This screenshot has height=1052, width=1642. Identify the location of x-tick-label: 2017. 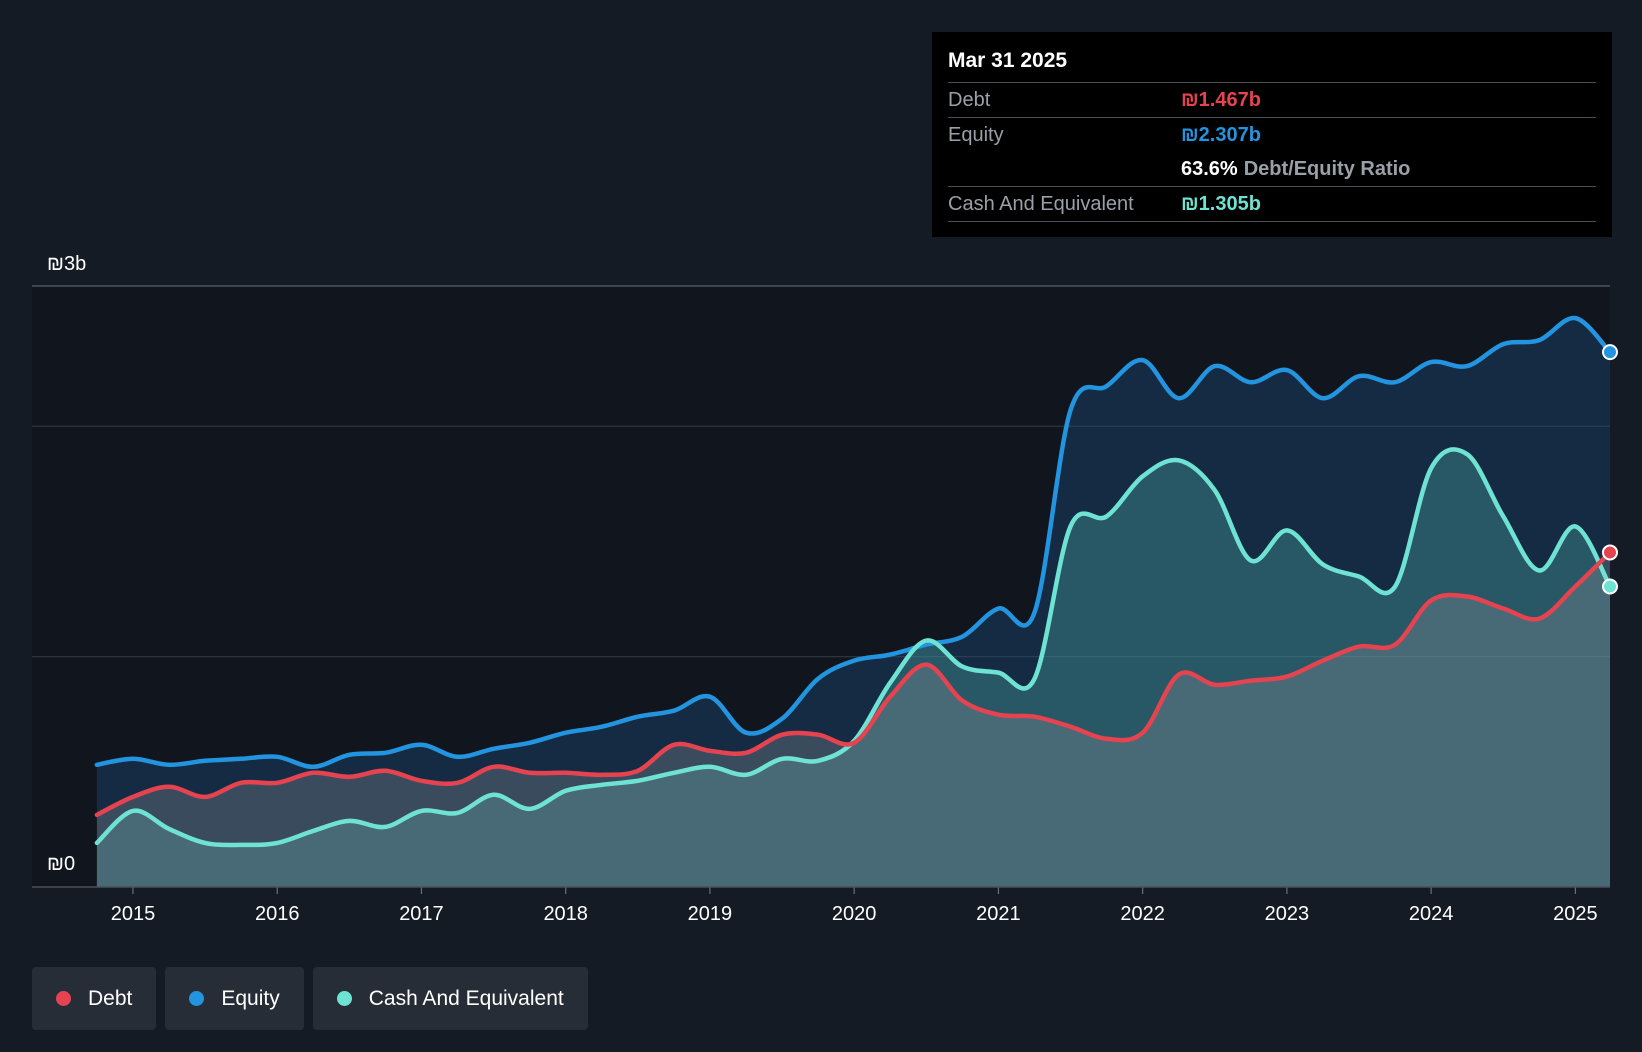
(421, 914).